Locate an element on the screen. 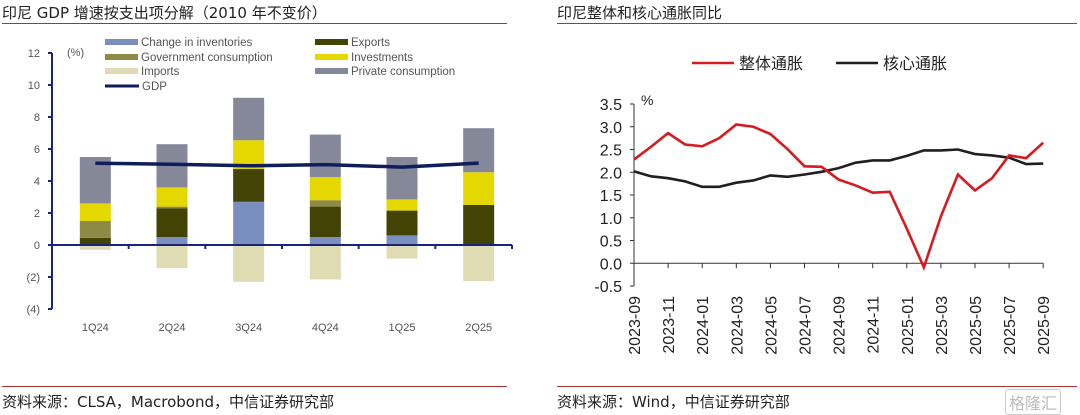  x-tick-label: 2024-11 is located at coordinates (874, 325).